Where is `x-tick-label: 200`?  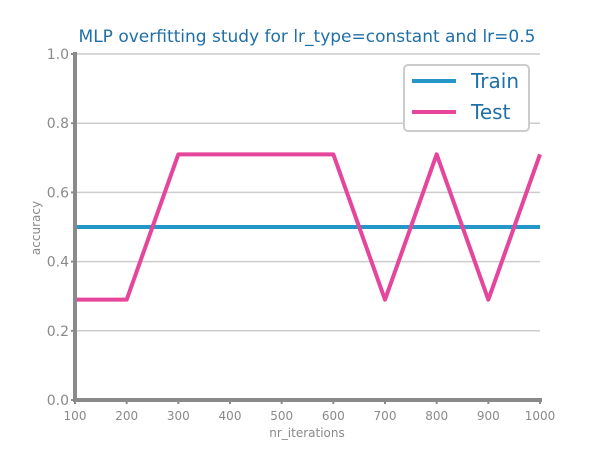
x-tick-label: 200 is located at coordinates (126, 416).